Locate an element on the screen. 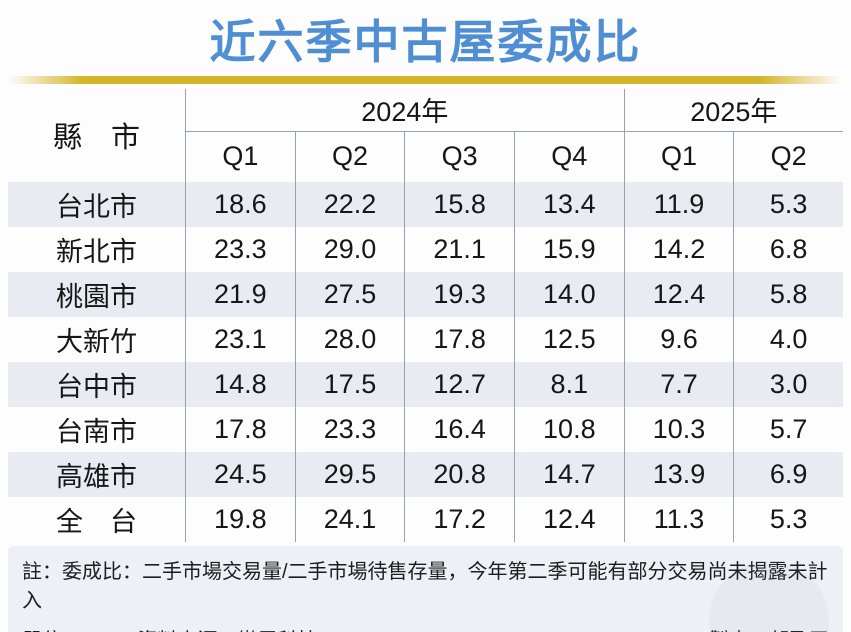 Image resolution: width=851 pixels, height=632 pixels. value-cell: 14.7 is located at coordinates (568, 474).